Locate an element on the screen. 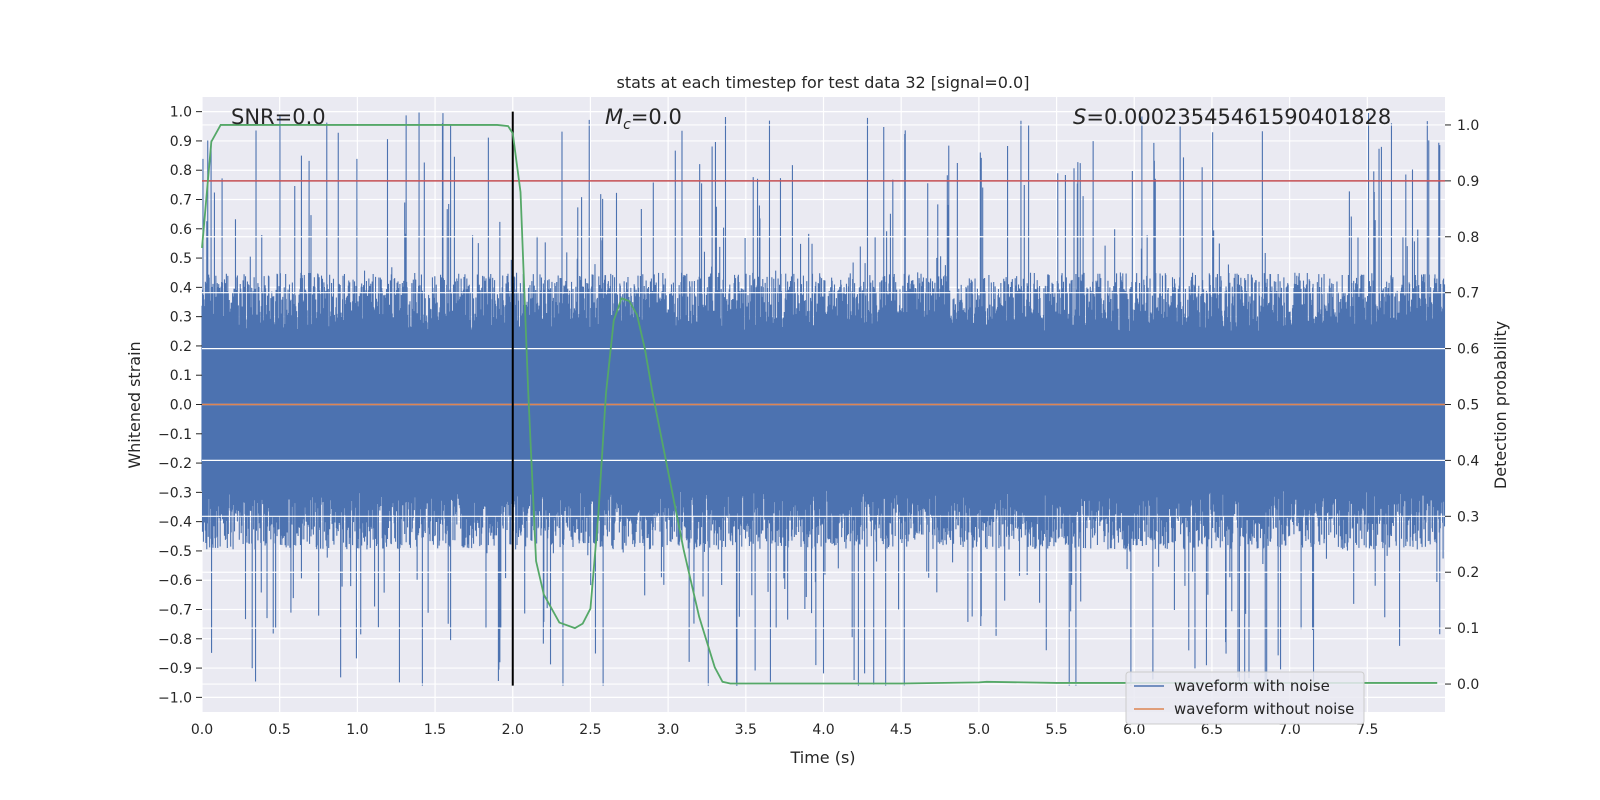 The height and width of the screenshot is (800, 1600). left-tick-label: 0.4 is located at coordinates (181, 288).